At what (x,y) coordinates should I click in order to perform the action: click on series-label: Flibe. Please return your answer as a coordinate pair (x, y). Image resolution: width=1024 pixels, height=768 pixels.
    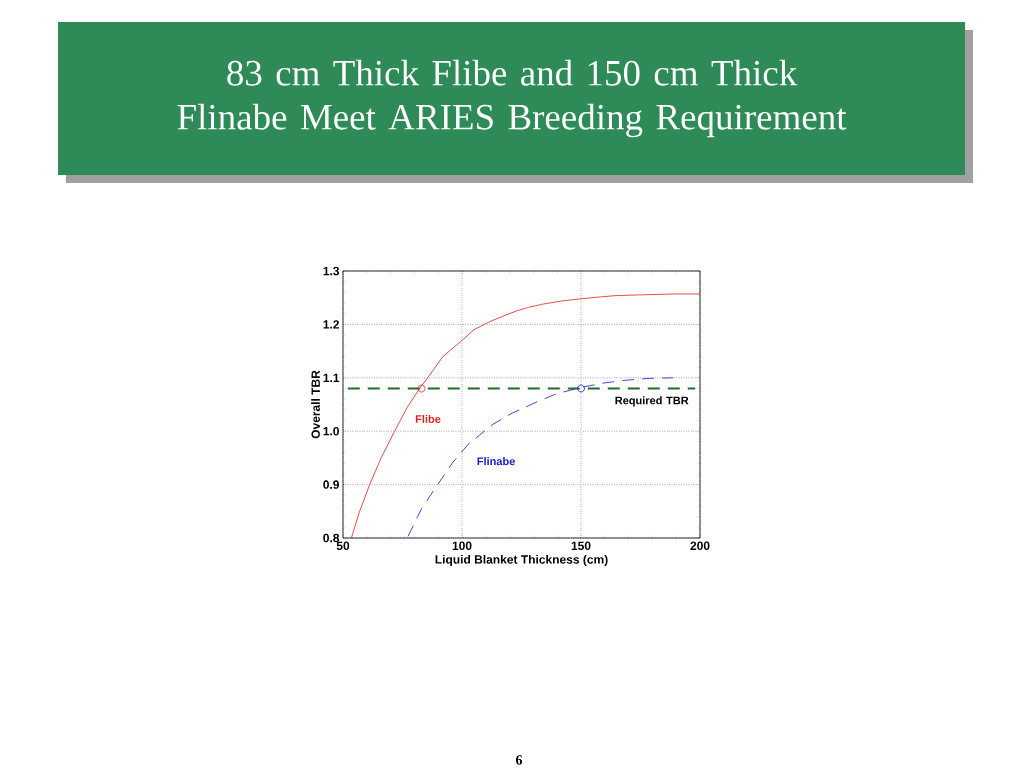
    Looking at the image, I should click on (428, 418).